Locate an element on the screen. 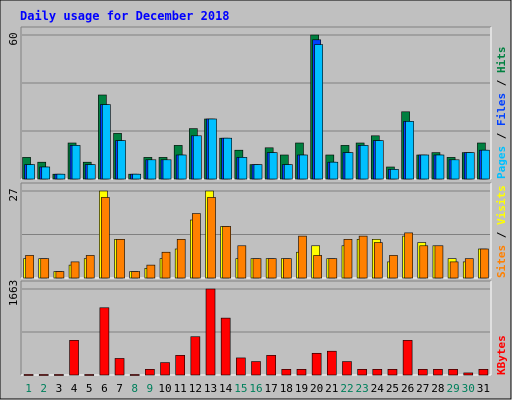  xtick-day-12: 12 is located at coordinates (195, 388).